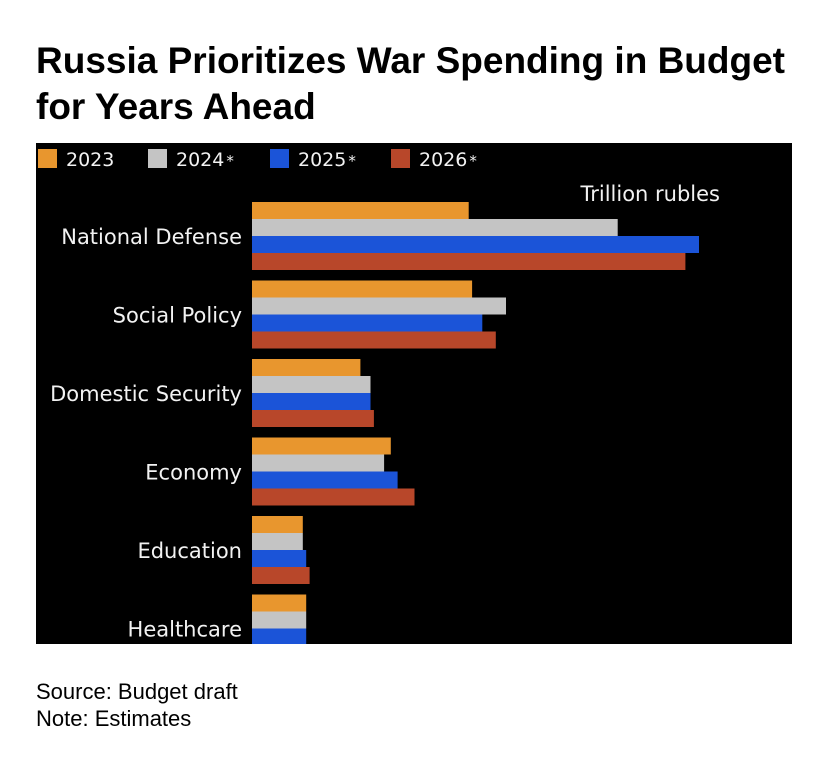  What do you see at coordinates (649, 194) in the screenshot?
I see `unit-label: Trillion rubles` at bounding box center [649, 194].